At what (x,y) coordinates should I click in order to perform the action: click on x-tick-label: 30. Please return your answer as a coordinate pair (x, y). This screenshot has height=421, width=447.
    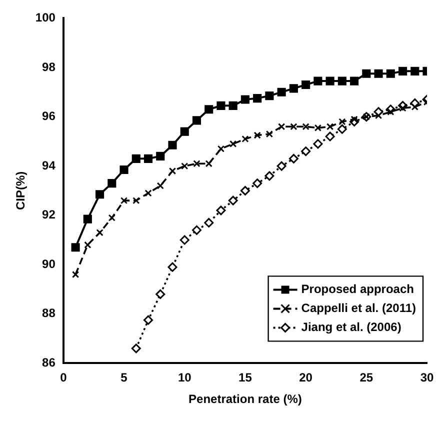
    Looking at the image, I should click on (427, 377).